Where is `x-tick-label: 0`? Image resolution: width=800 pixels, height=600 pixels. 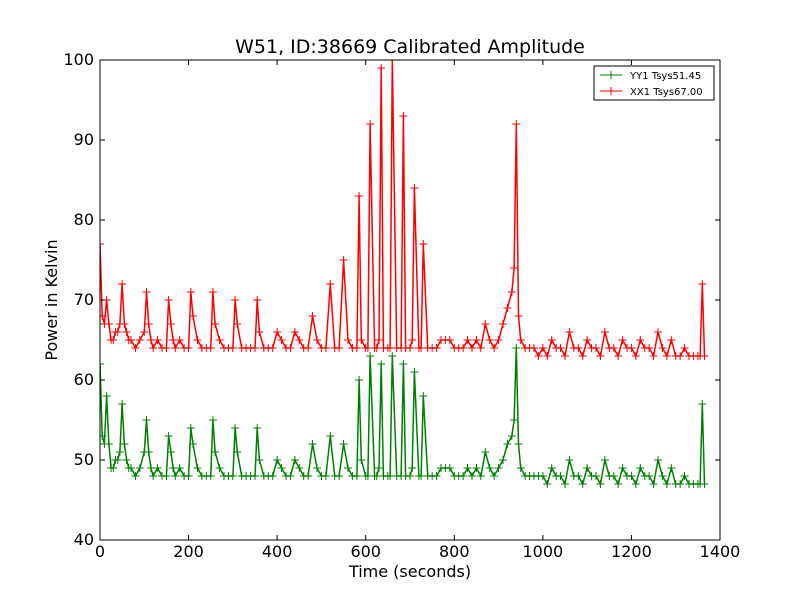
x-tick-label: 0 is located at coordinates (100, 551).